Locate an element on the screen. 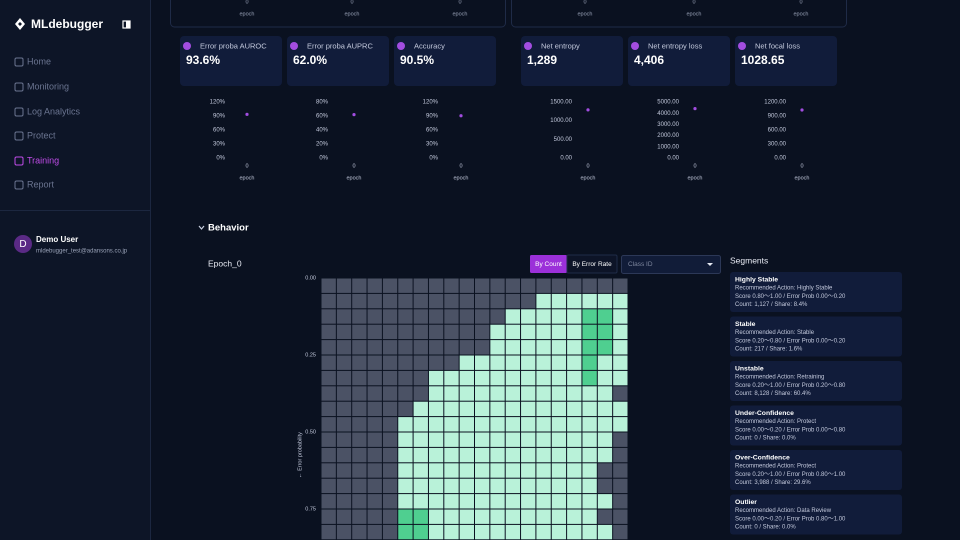  metric-title: Net focal loss is located at coordinates (777, 45).